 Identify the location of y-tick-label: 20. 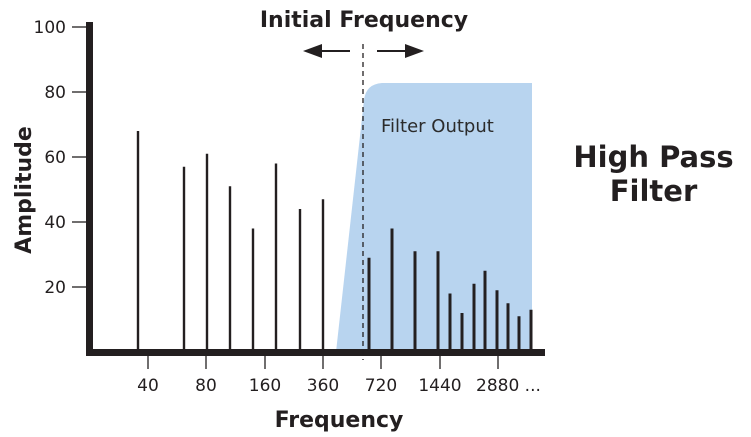
(55, 288).